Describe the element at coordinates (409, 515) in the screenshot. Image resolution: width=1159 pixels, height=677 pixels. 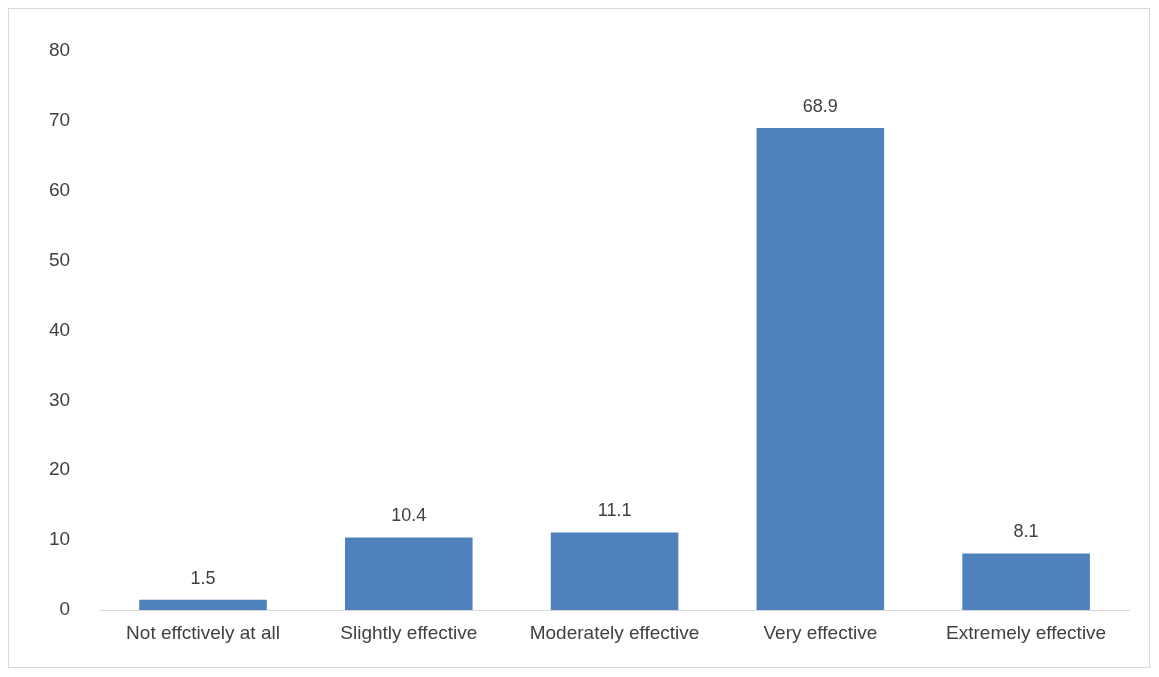
I see `data-label: 10.4` at that location.